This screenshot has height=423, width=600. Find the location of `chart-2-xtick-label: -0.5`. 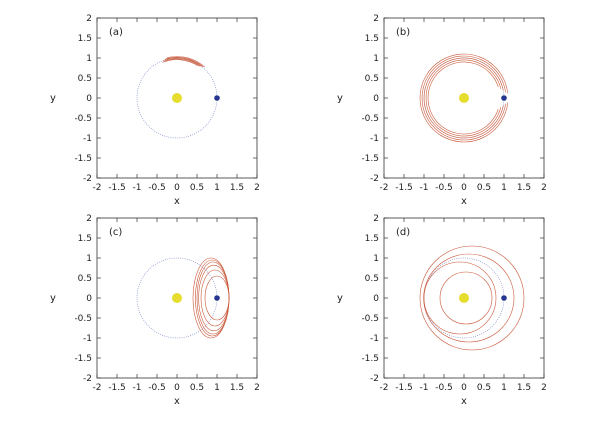

chart-2-xtick-label: -0.5 is located at coordinates (444, 188).